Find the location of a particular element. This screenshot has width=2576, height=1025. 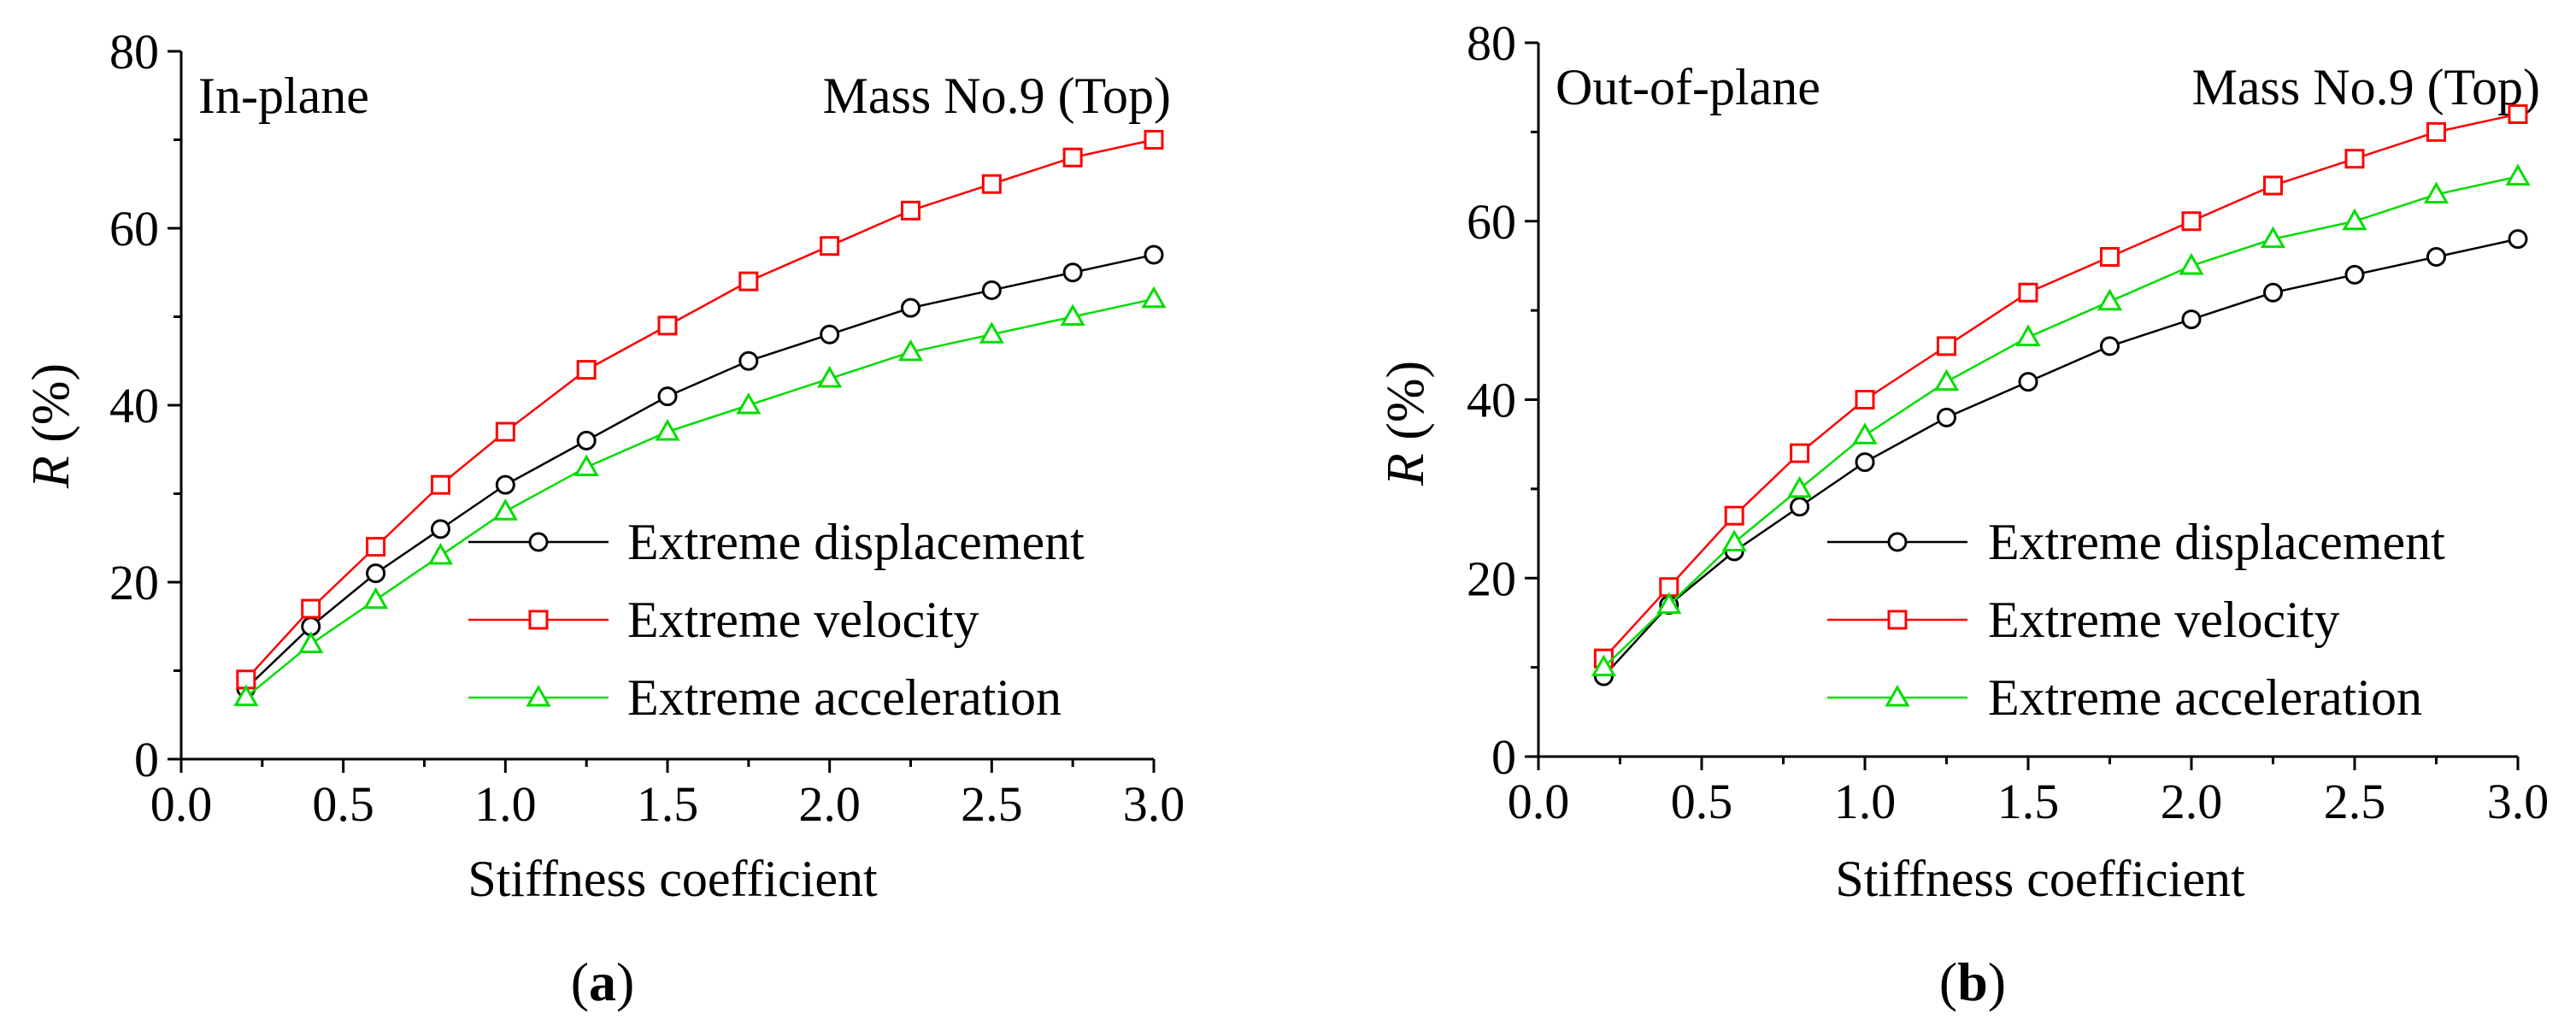

chart-a-ylabel: R (%) is located at coordinates (51, 426).